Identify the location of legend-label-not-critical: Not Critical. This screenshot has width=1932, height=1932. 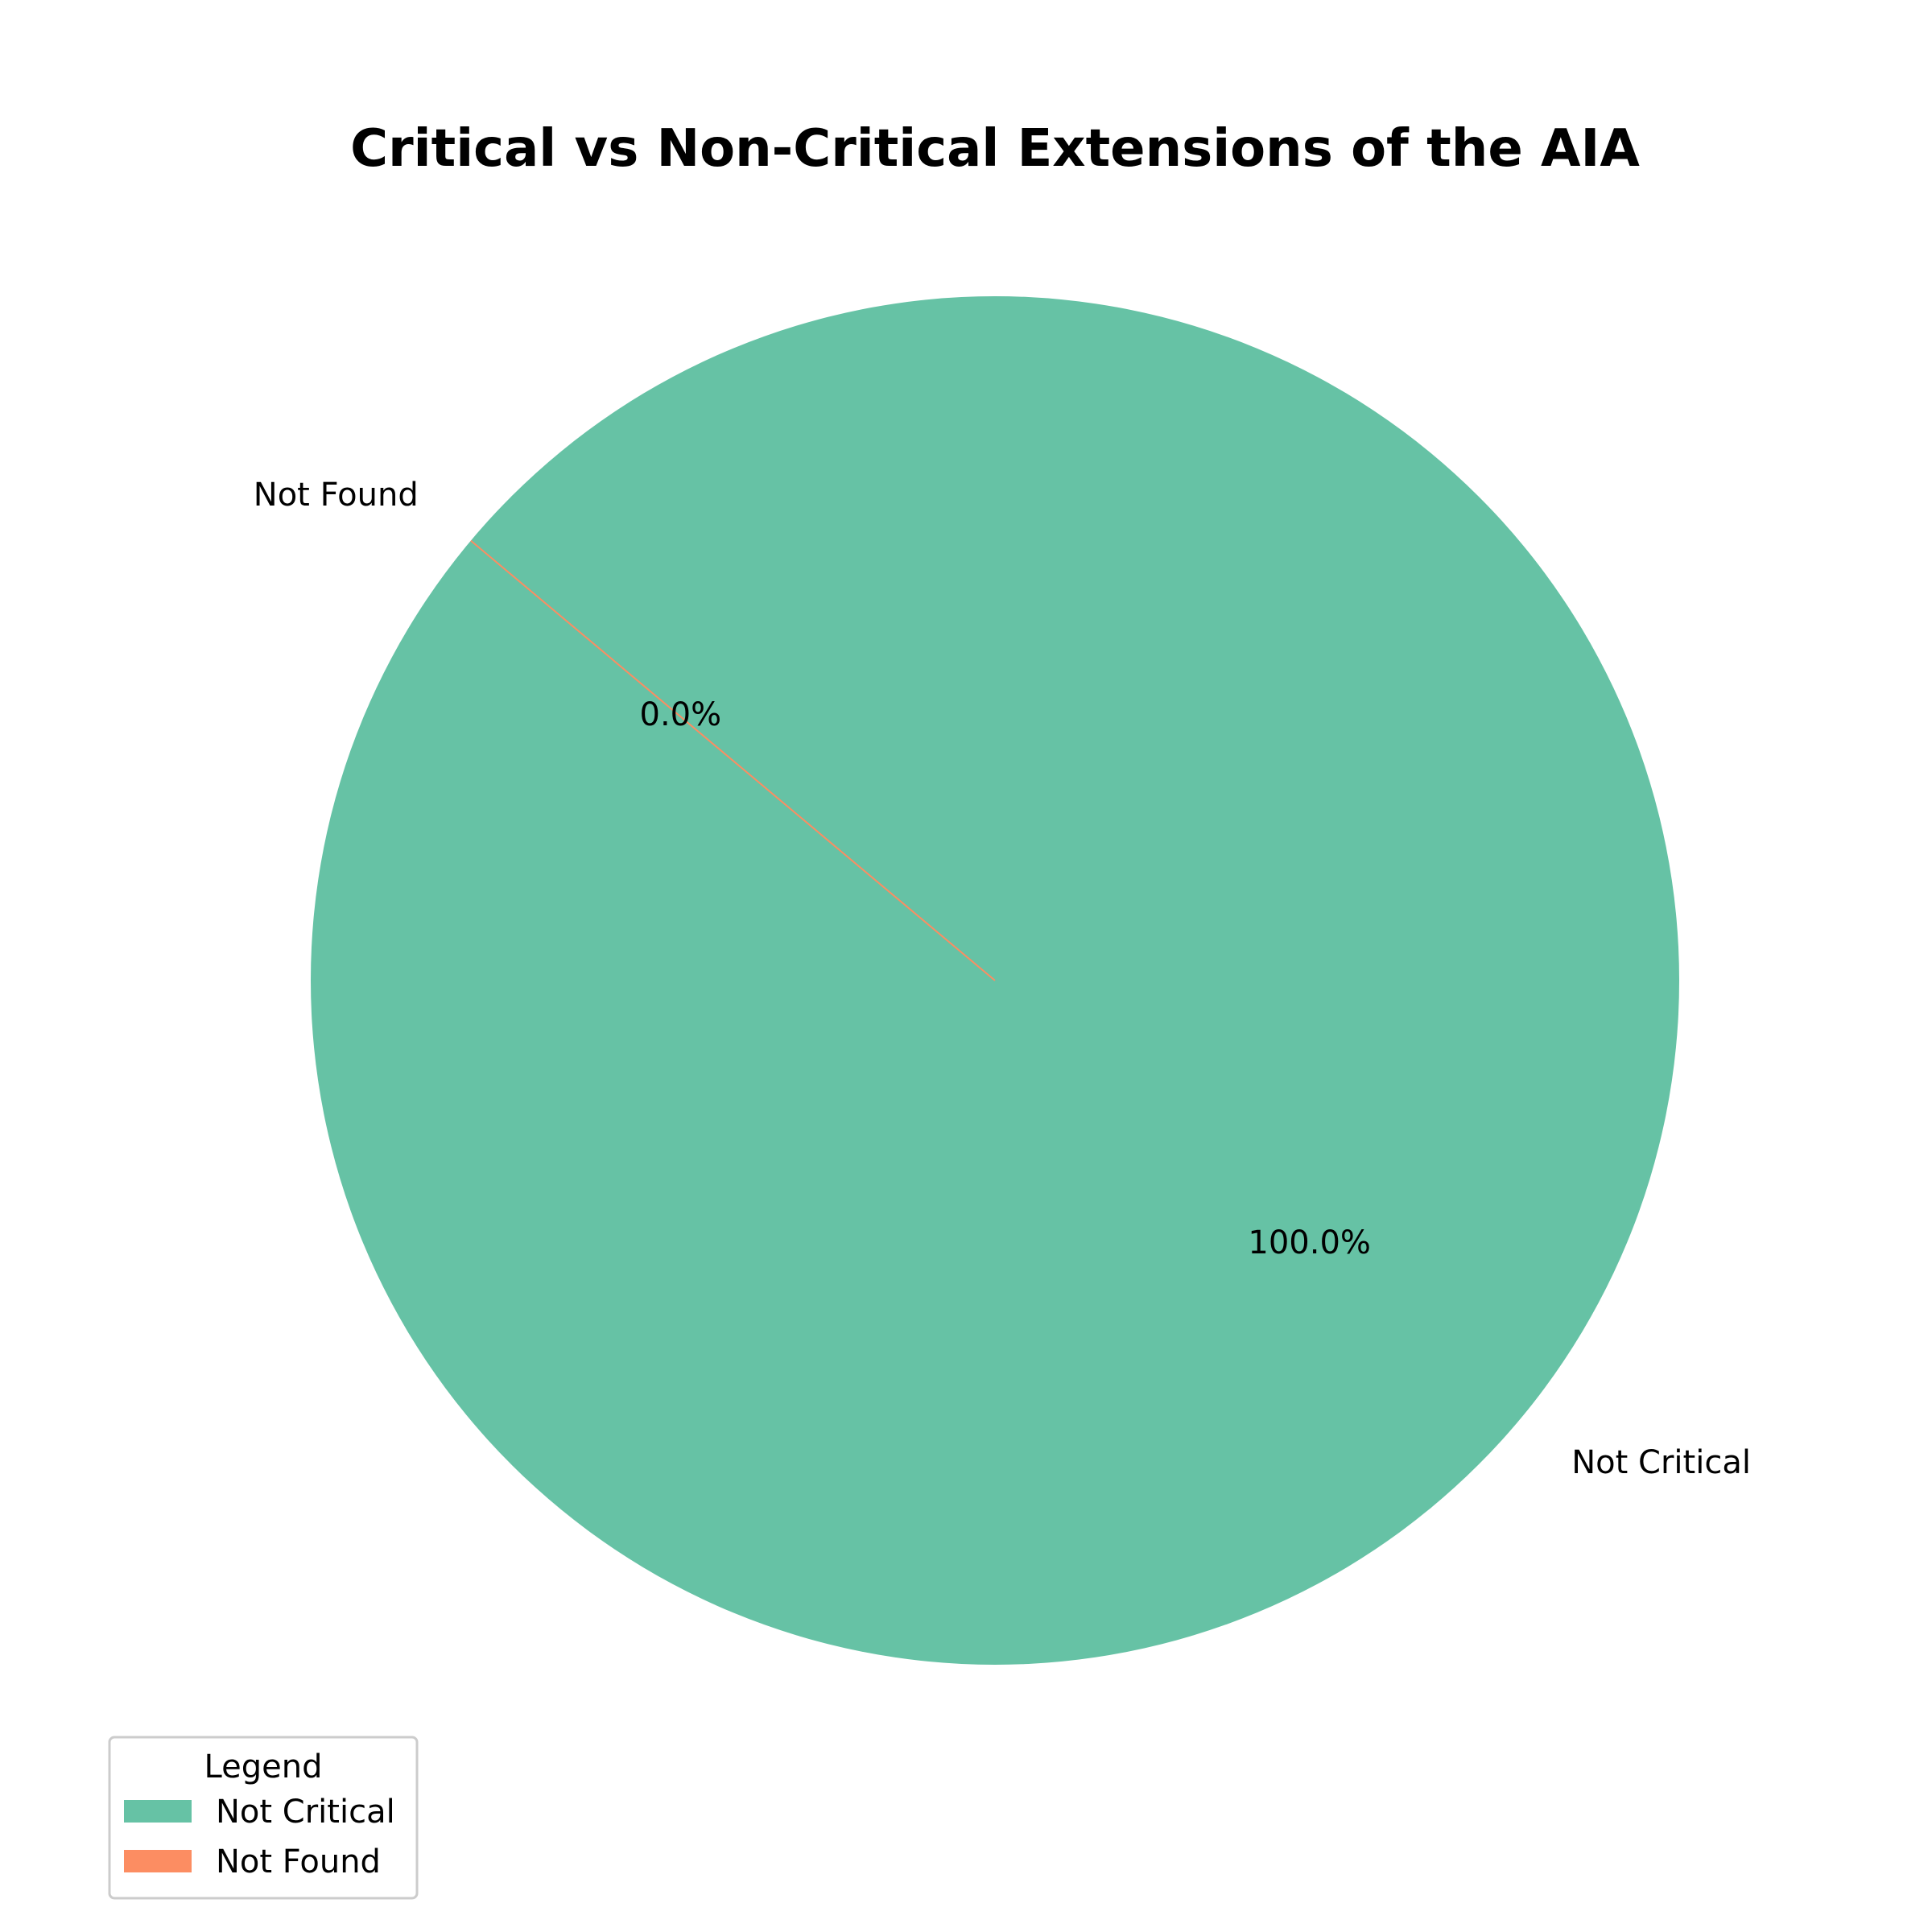
(305, 1812).